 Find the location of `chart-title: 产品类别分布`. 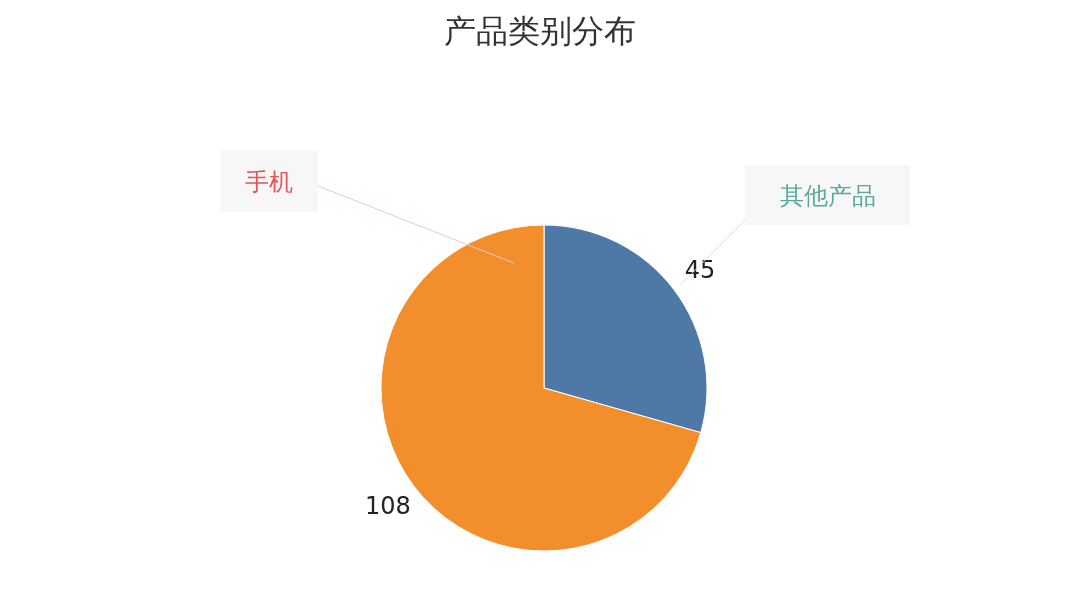

chart-title: 产品类别分布 is located at coordinates (540, 31).